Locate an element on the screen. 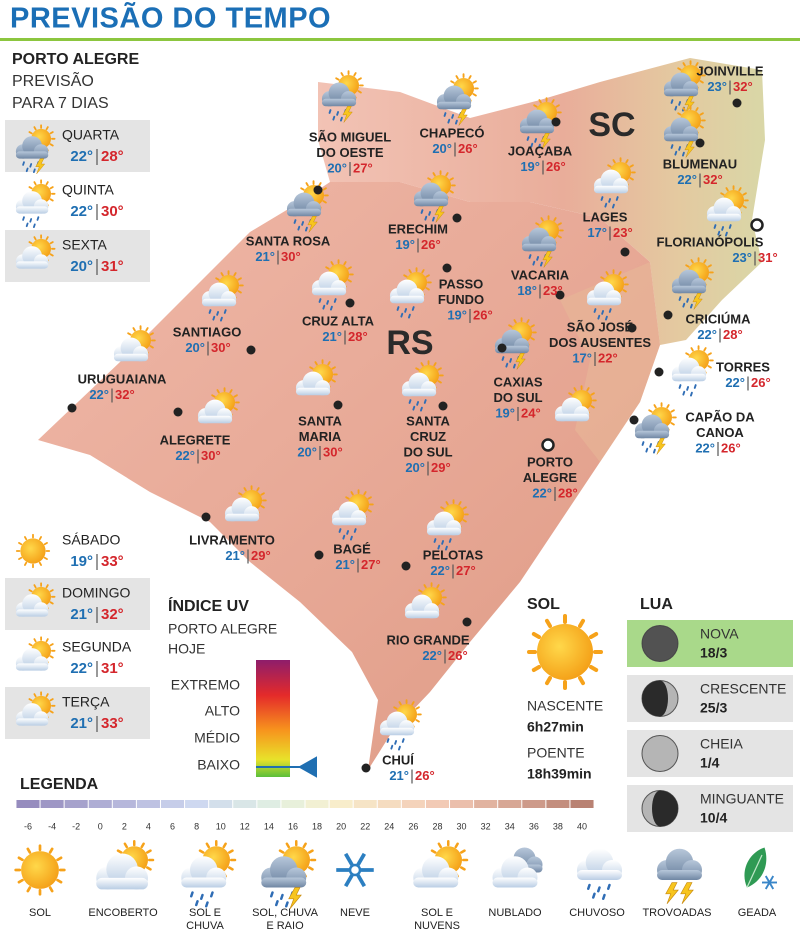 This screenshot has width=800, height=950. city-name: DO OESTE is located at coordinates (350, 152).